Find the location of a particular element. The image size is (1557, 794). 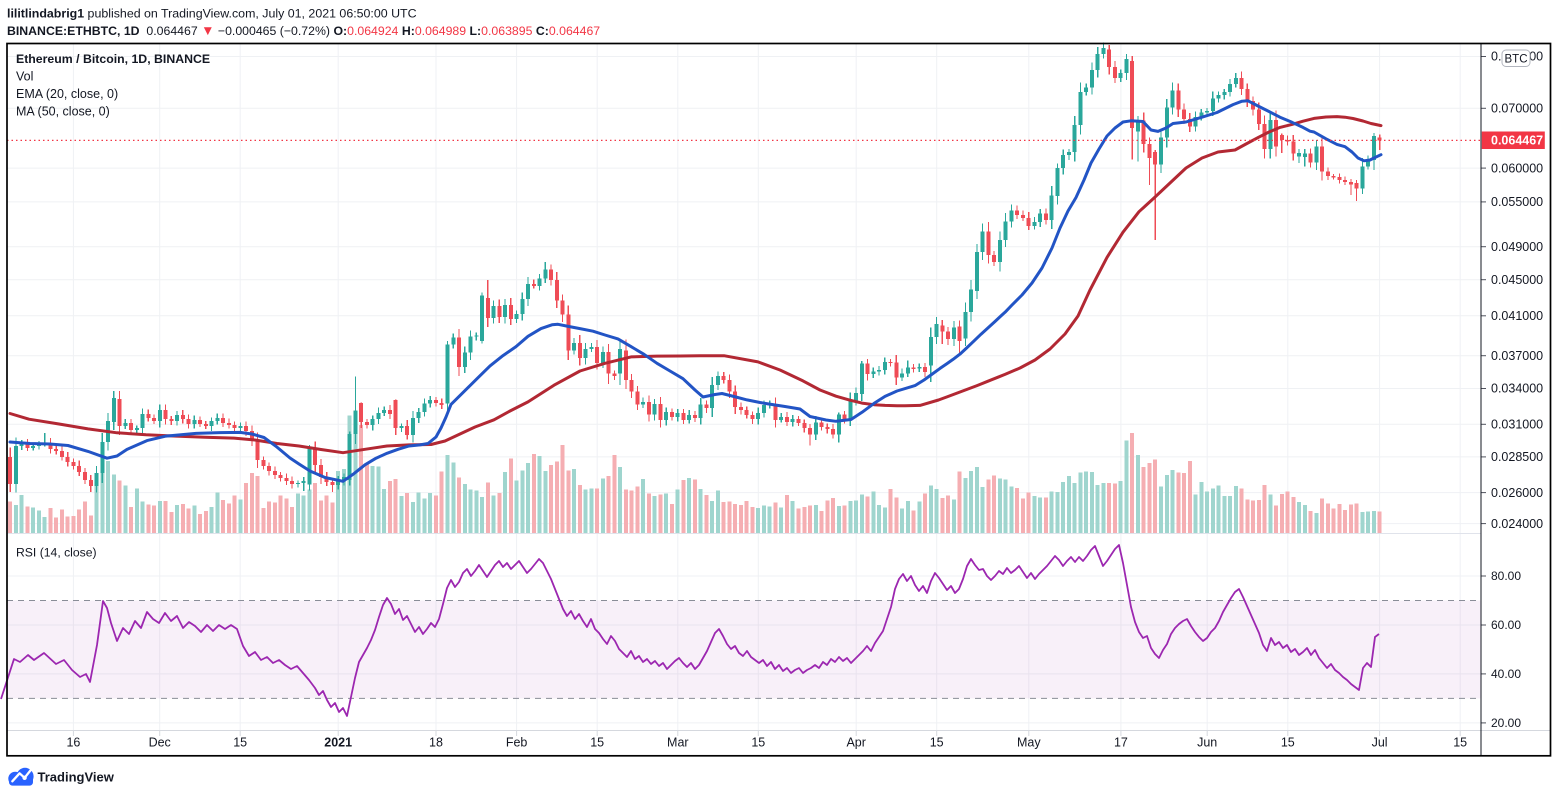

svg-text: May is located at coordinates (1029, 743).